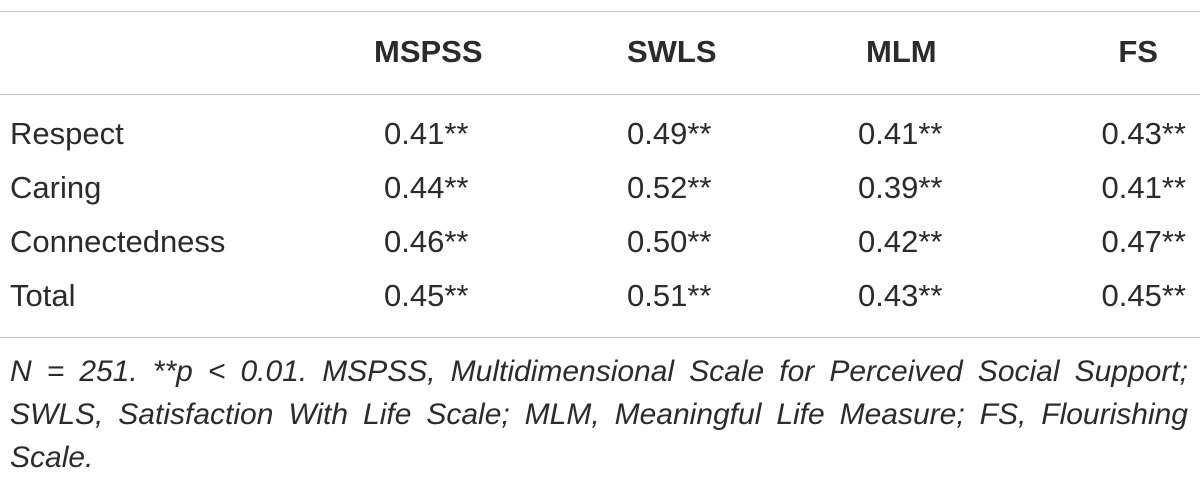 The height and width of the screenshot is (485, 1200). Describe the element at coordinates (669, 241) in the screenshot. I see `cell-connectedness-swls: 0.50**` at that location.